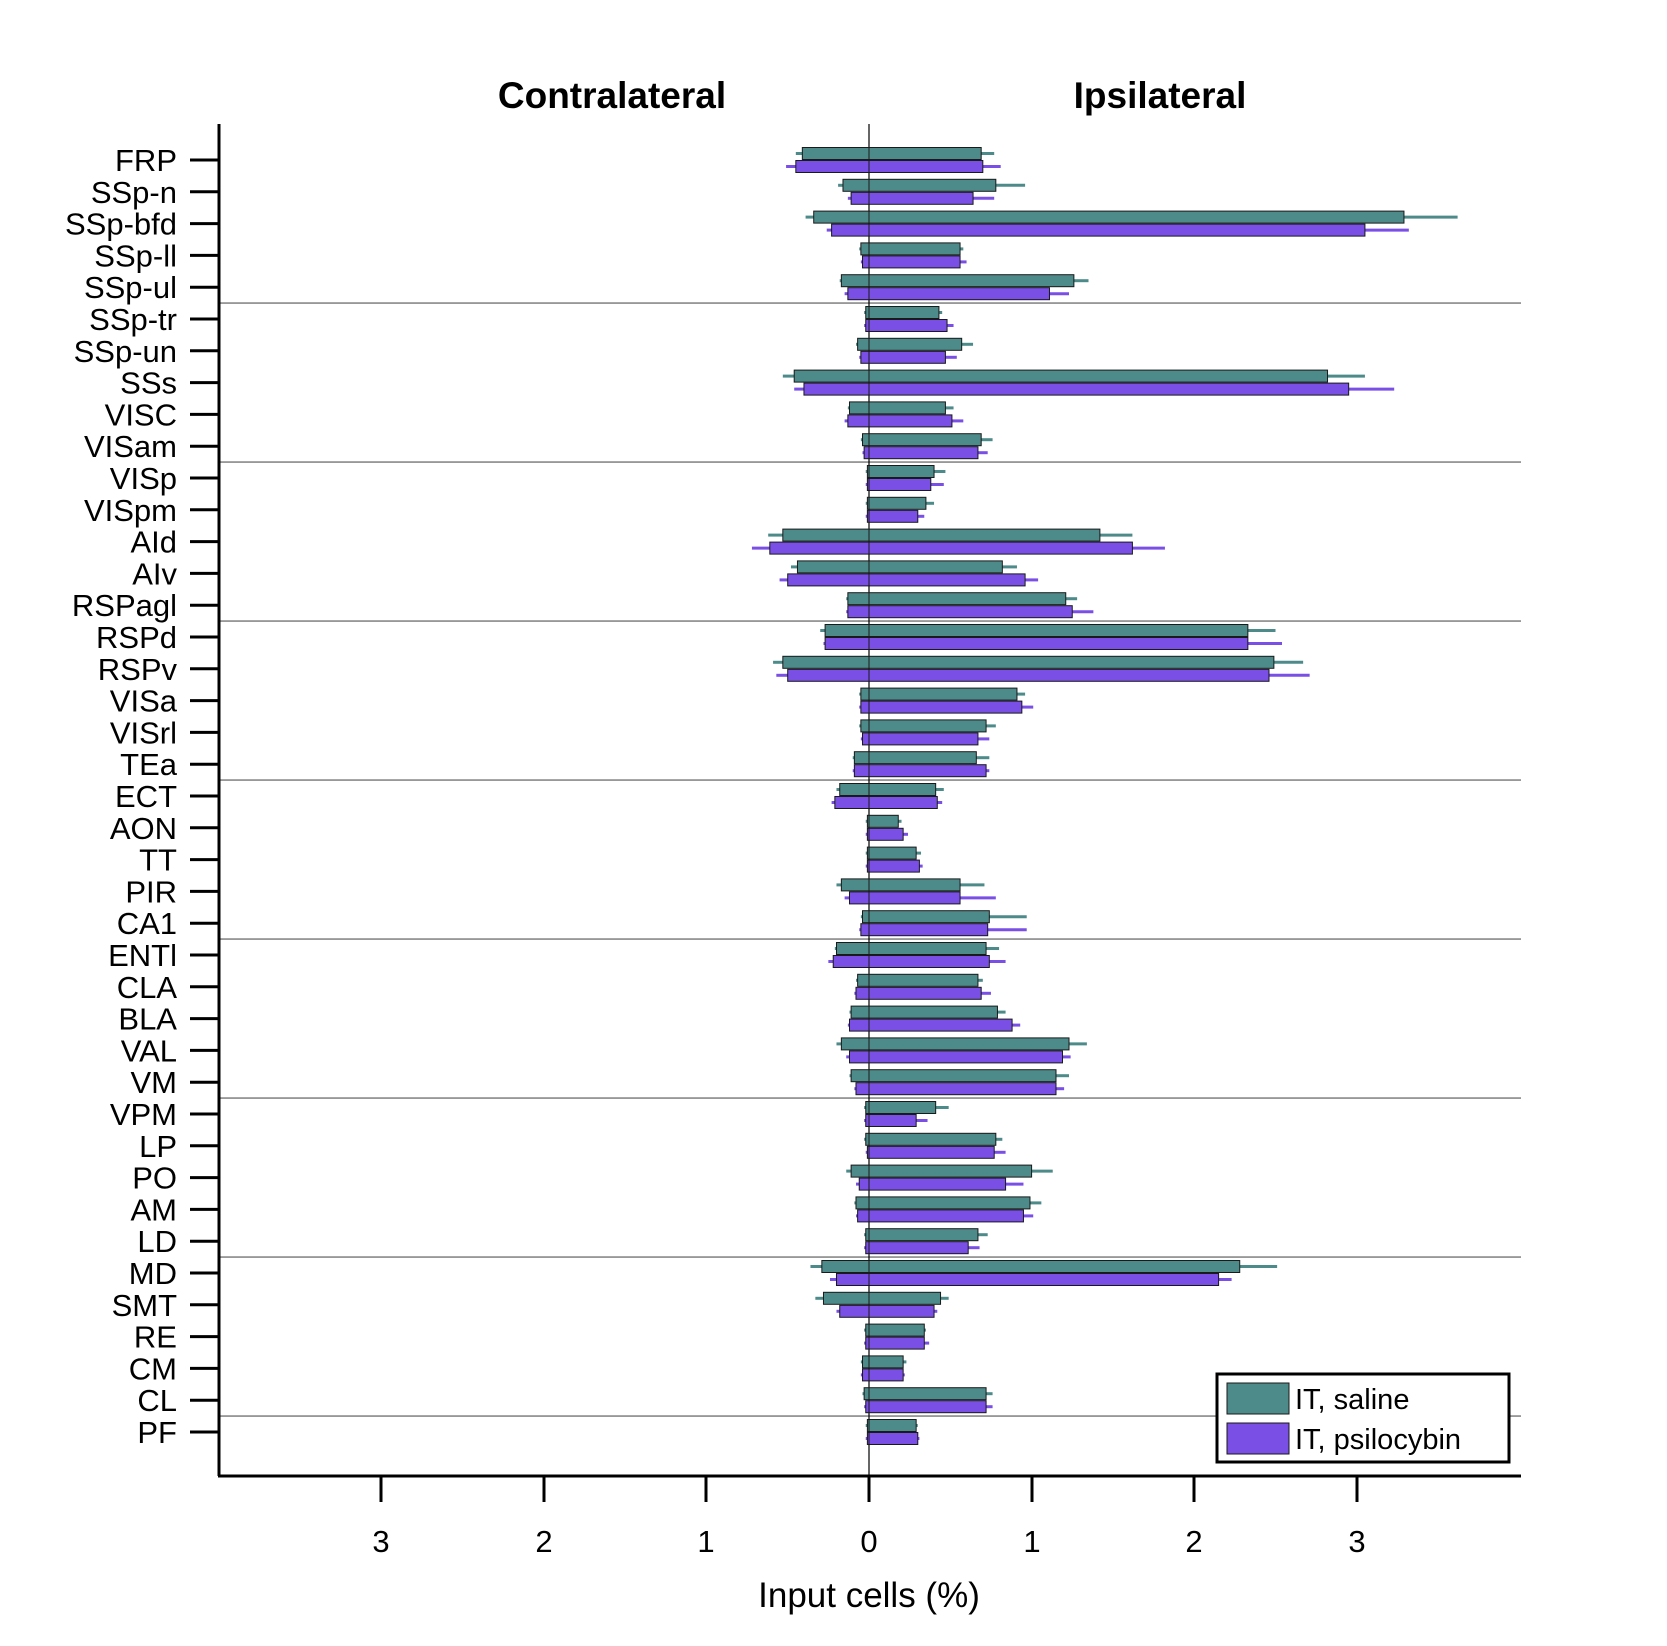 Image resolution: width=1667 pixels, height=1646 pixels. Describe the element at coordinates (1054, 1266) in the screenshot. I see `bar-ipsi-saline-md` at that location.